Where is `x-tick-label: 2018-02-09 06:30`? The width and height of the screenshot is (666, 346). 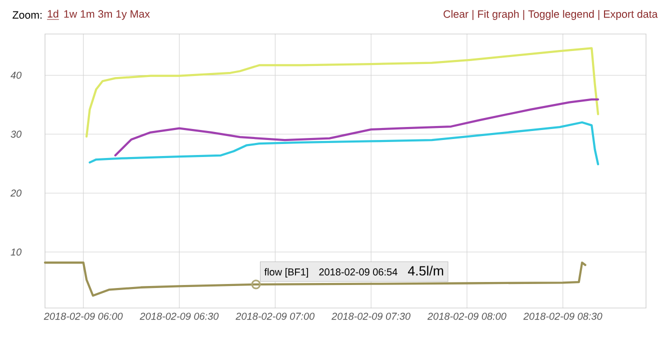 x-tick-label: 2018-02-09 06:30 is located at coordinates (179, 316).